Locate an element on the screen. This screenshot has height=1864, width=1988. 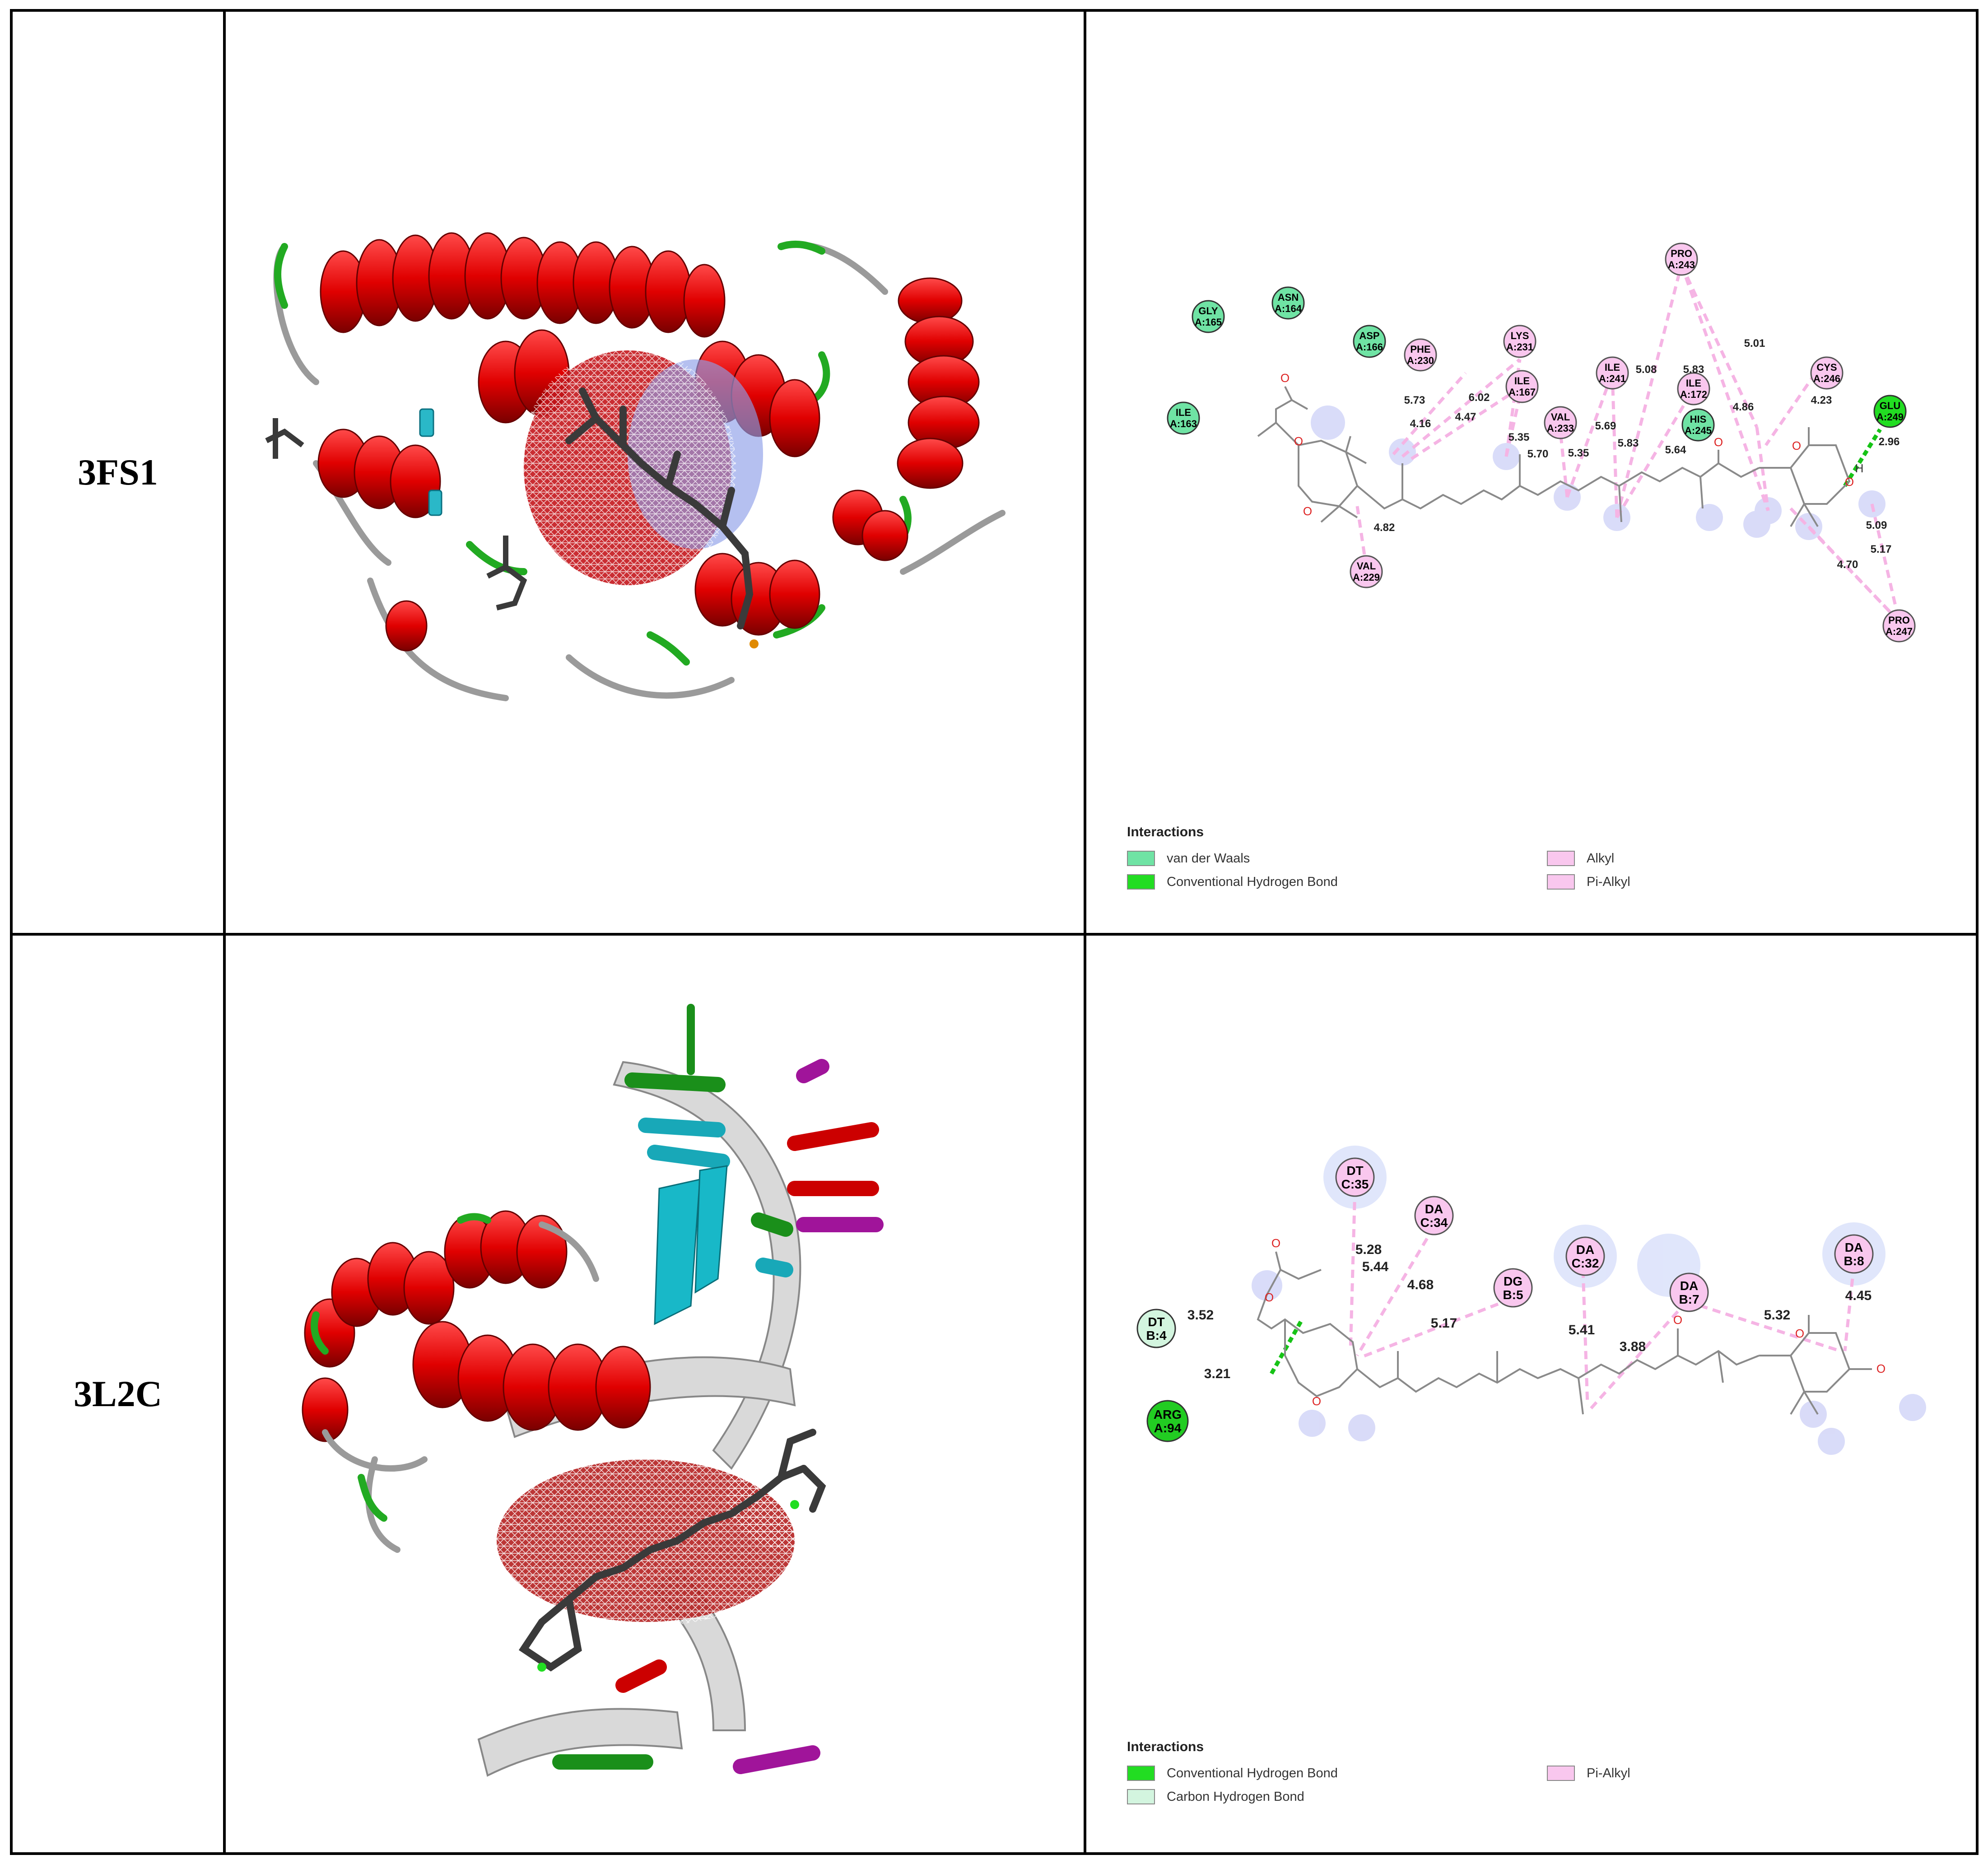
svg-text: 4.68 is located at coordinates (1420, 1284).